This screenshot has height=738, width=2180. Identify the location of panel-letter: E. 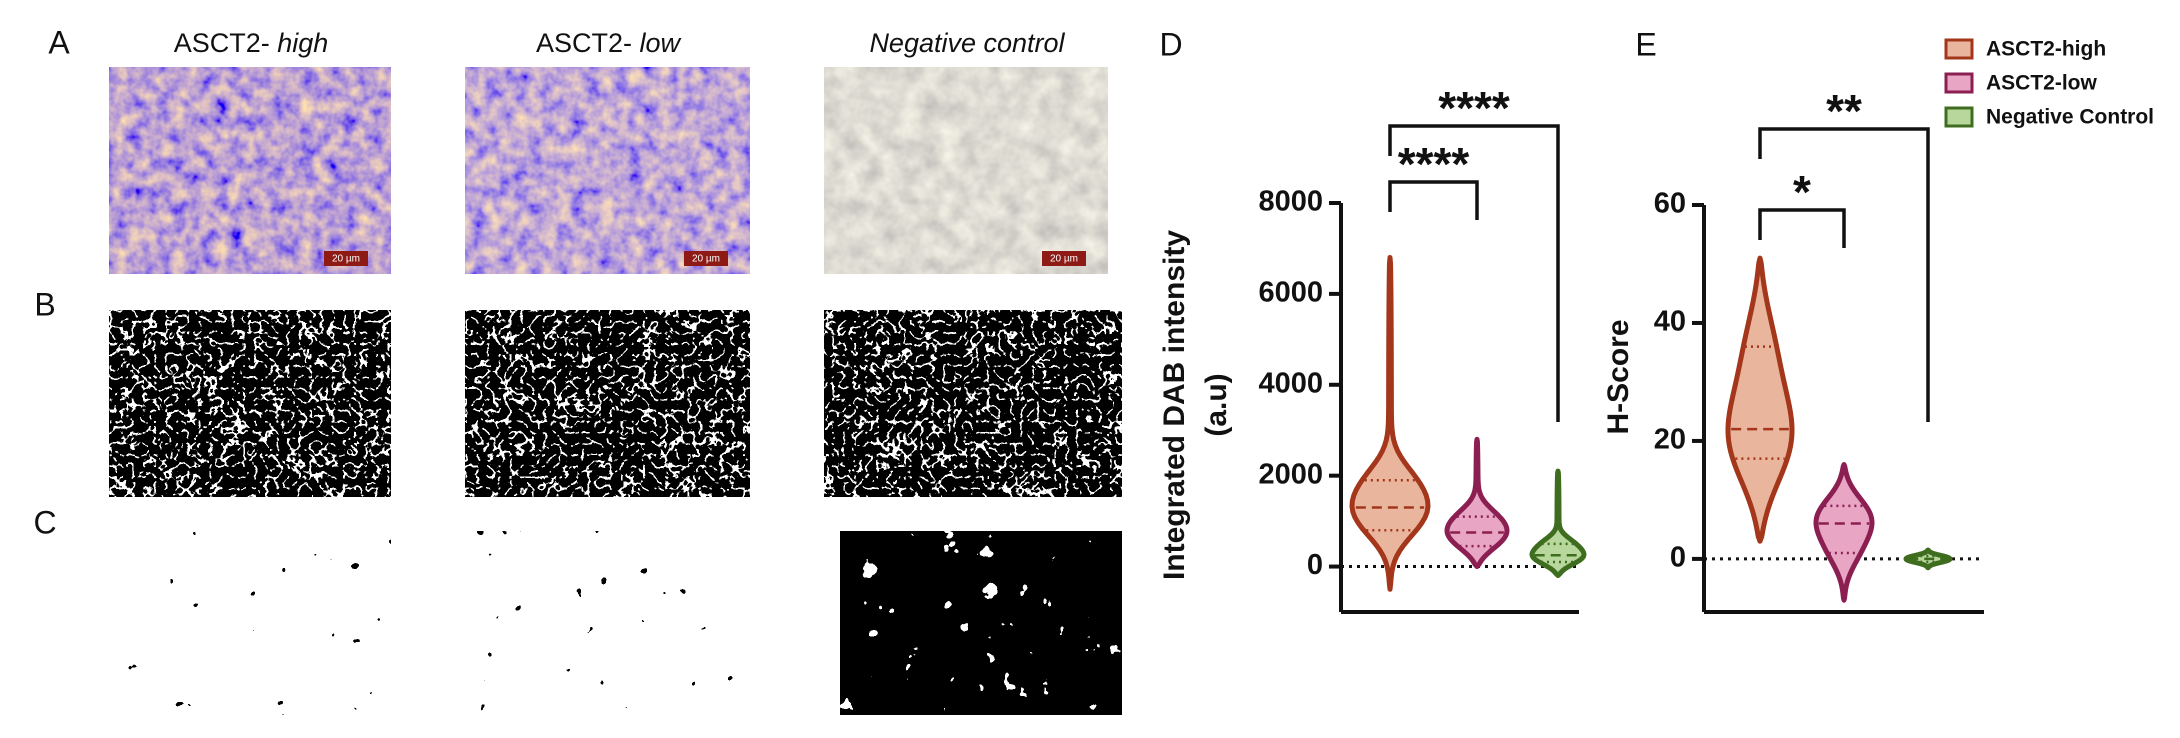
(1645, 44).